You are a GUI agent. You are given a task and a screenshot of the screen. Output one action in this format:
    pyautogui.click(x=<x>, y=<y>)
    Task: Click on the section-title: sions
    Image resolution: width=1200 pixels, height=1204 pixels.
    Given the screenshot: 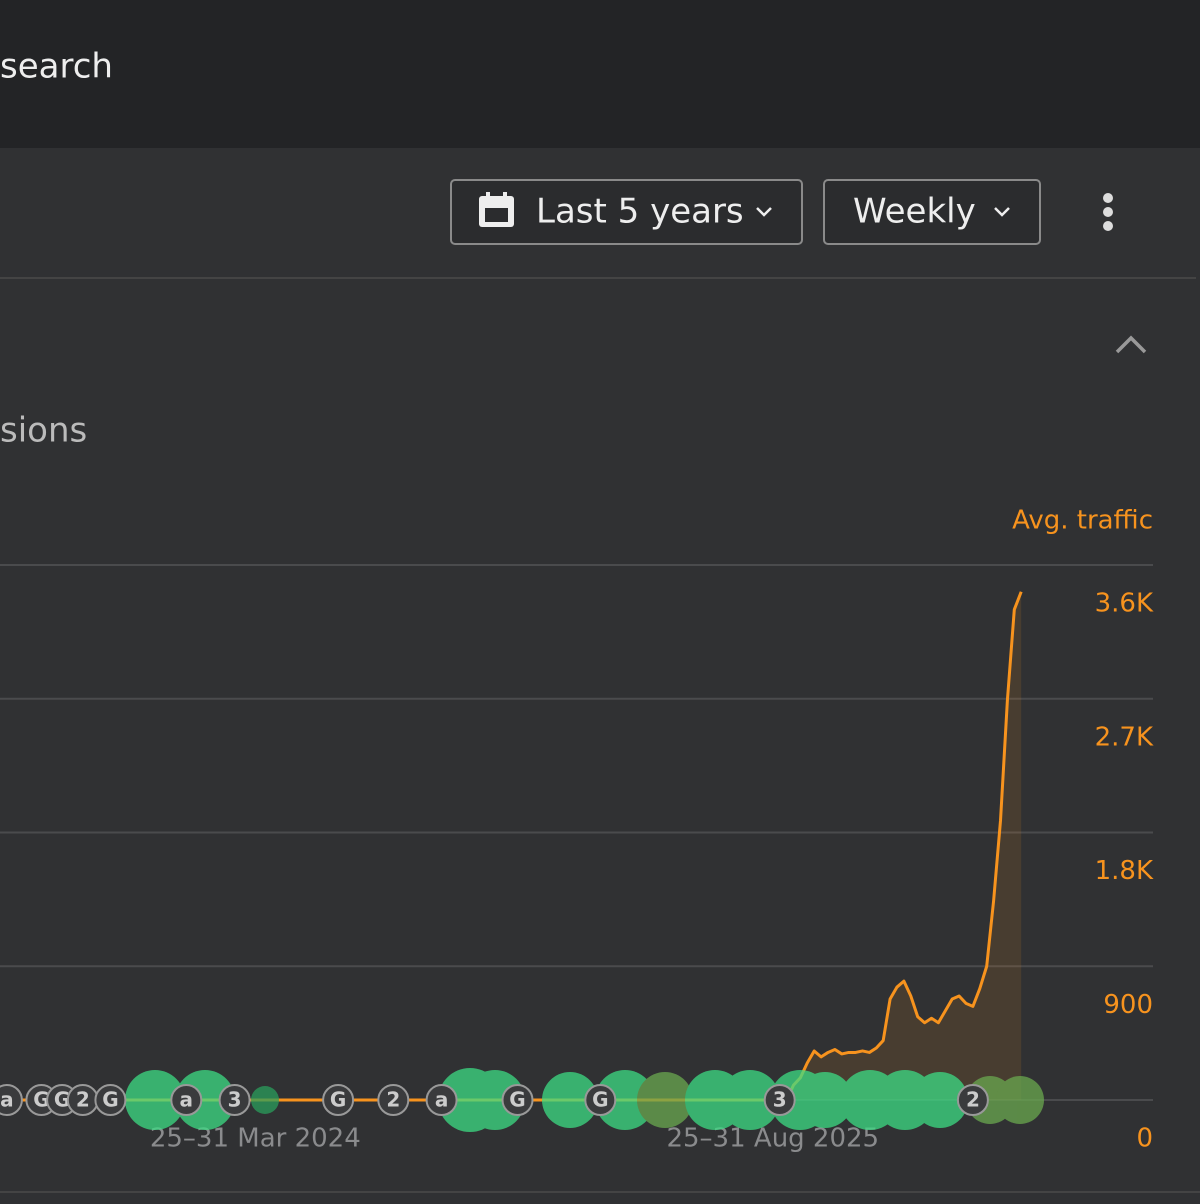 What is the action you would take?
    pyautogui.click(x=43, y=431)
    